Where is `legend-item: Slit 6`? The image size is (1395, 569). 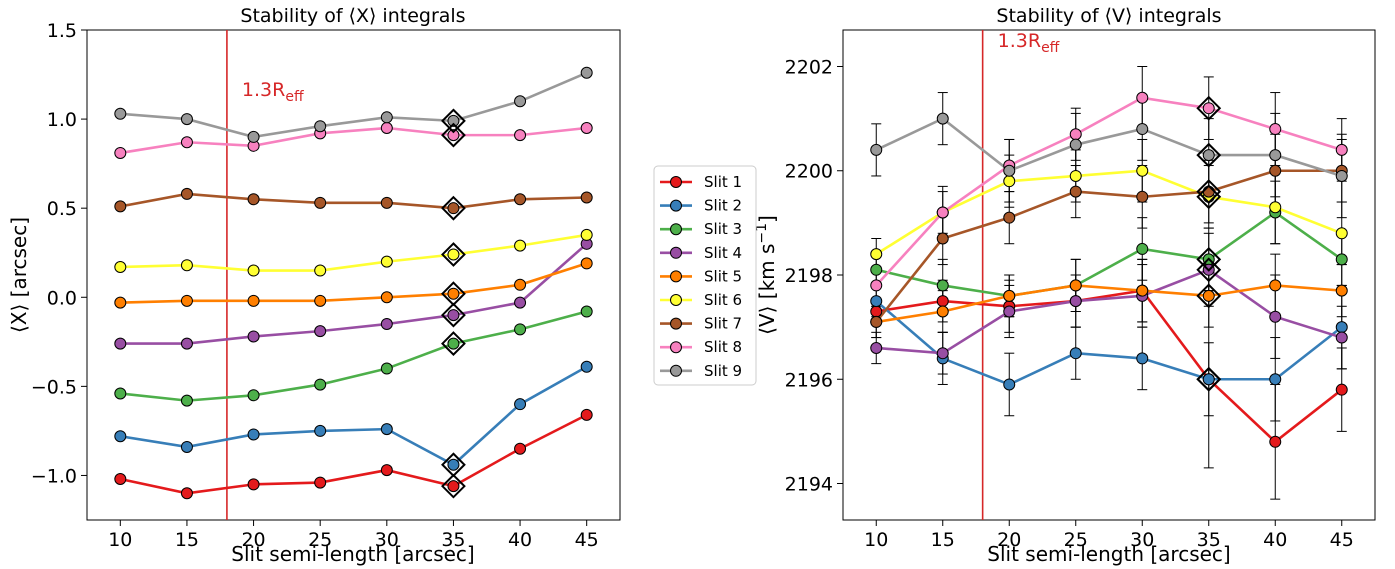 legend-item: Slit 6 is located at coordinates (701, 300).